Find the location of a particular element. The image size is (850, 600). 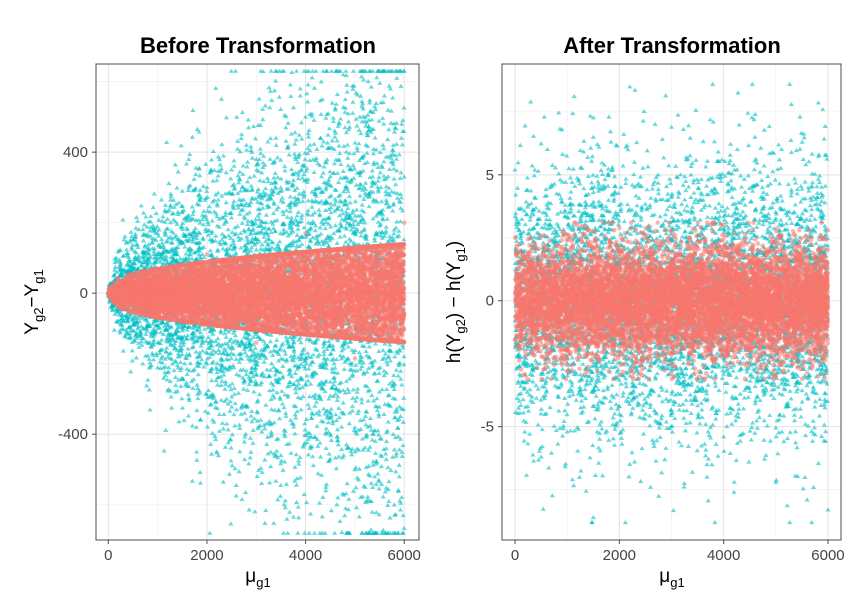

panel-title: Before Transformation is located at coordinates (258, 45).